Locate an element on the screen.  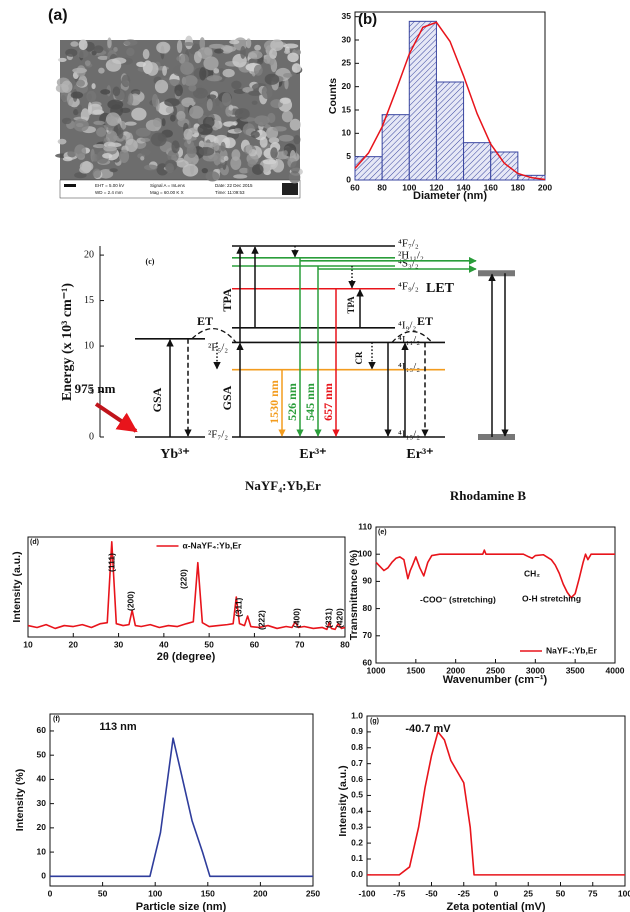
y-tick-label: 90 is located at coordinates (368, 581).